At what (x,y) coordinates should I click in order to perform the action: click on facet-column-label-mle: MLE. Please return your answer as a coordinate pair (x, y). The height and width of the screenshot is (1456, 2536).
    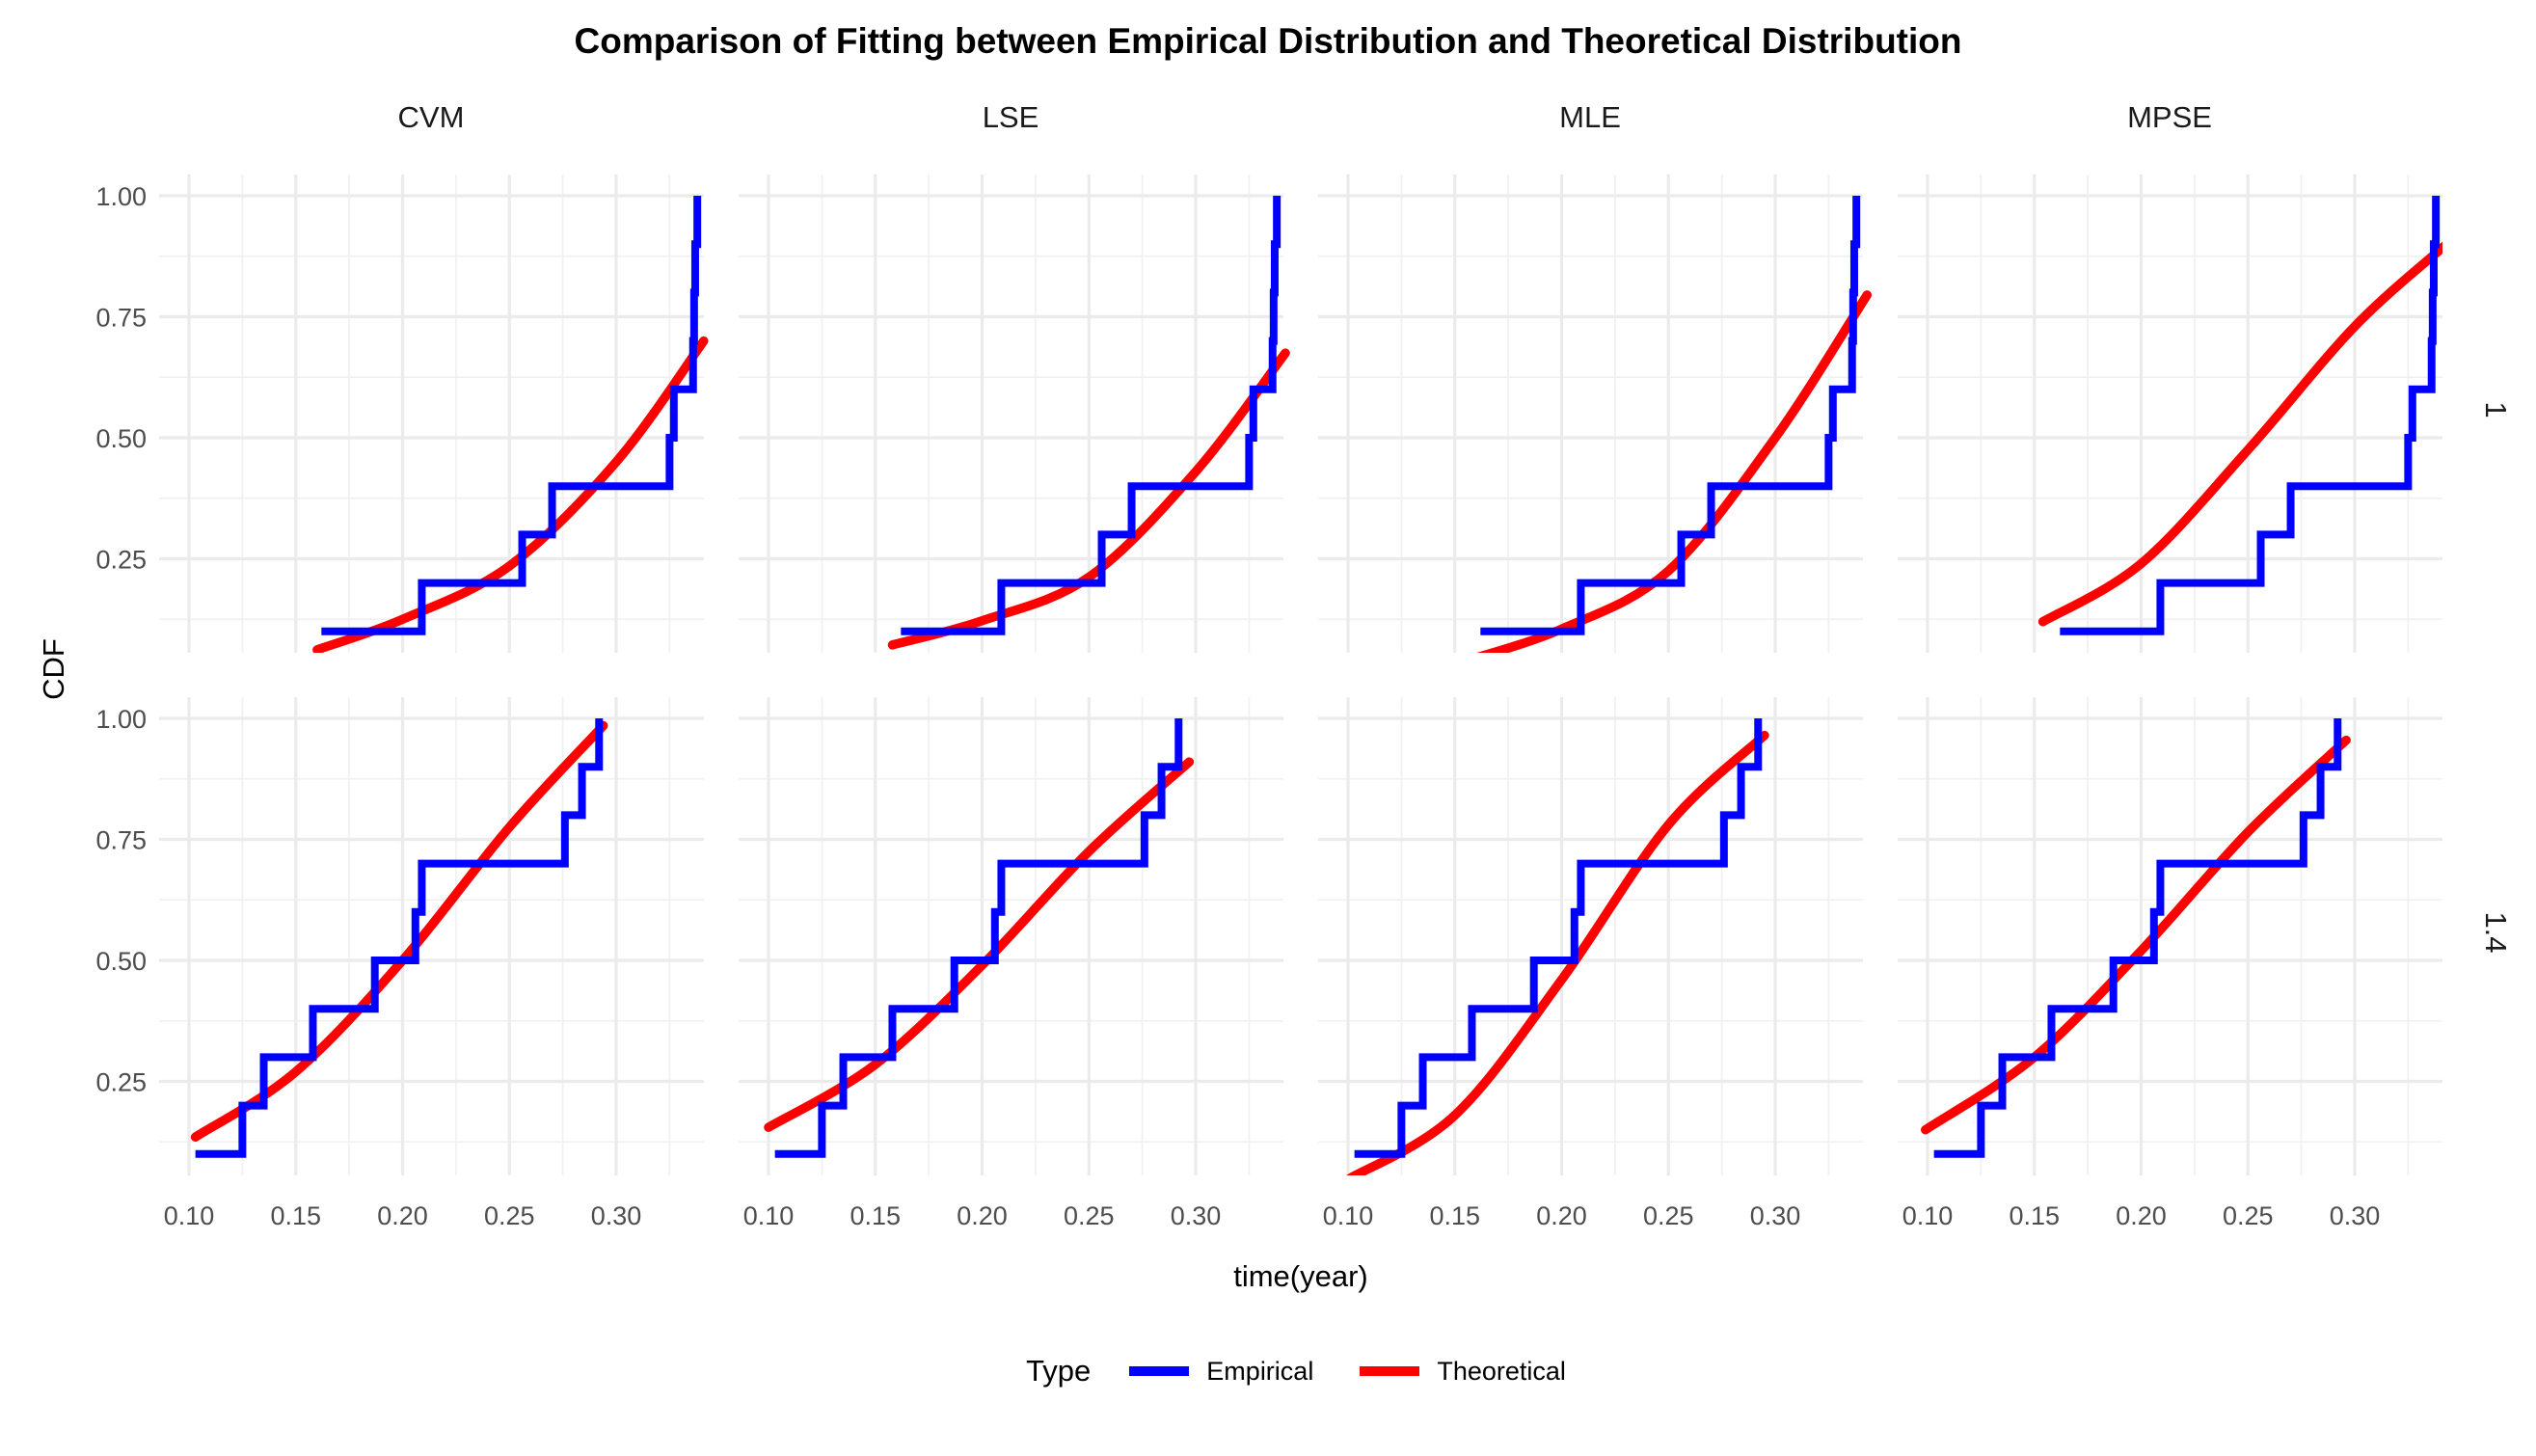
    Looking at the image, I should click on (1590, 117).